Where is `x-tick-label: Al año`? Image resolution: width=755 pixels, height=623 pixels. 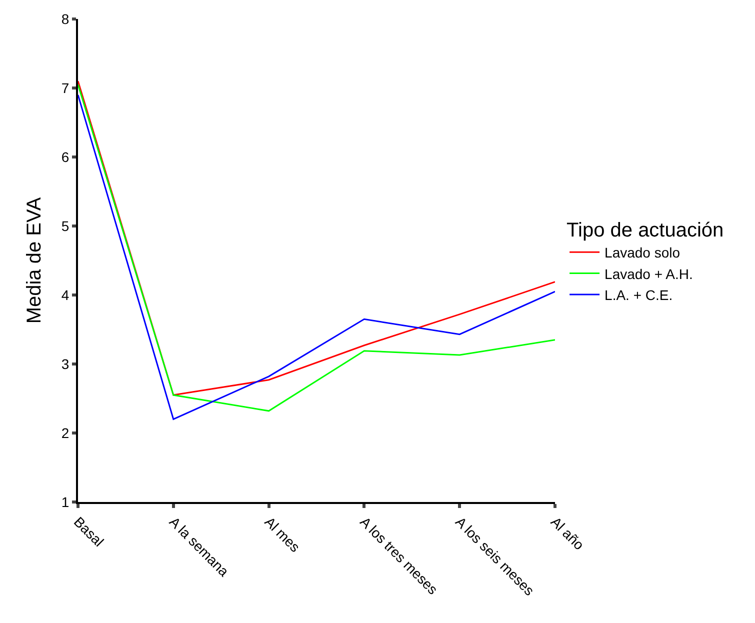 x-tick-label: Al año is located at coordinates (568, 534).